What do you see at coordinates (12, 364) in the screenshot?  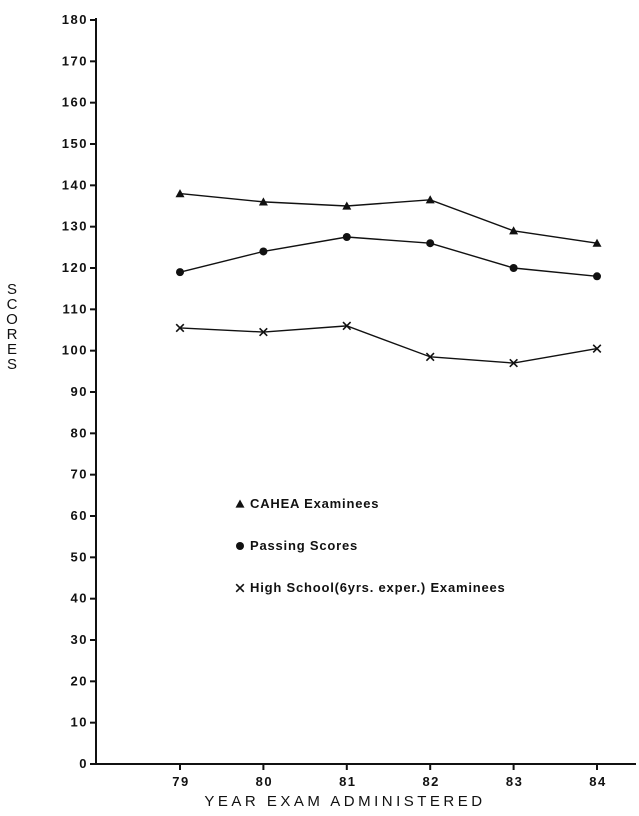 I see `y-axis-title-letter: S` at bounding box center [12, 364].